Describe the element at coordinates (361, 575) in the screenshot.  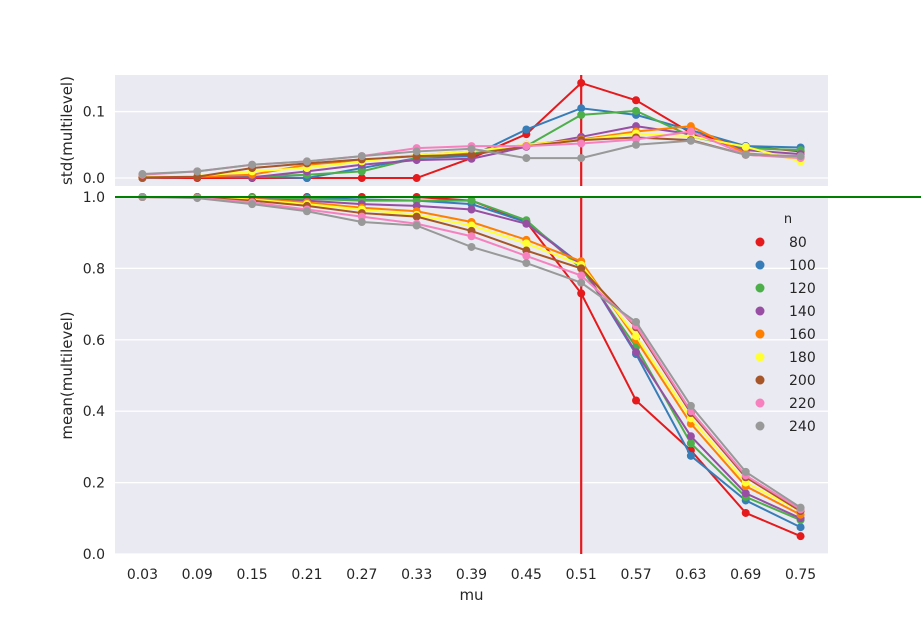
I see `x-tick-label: 0.27` at that location.